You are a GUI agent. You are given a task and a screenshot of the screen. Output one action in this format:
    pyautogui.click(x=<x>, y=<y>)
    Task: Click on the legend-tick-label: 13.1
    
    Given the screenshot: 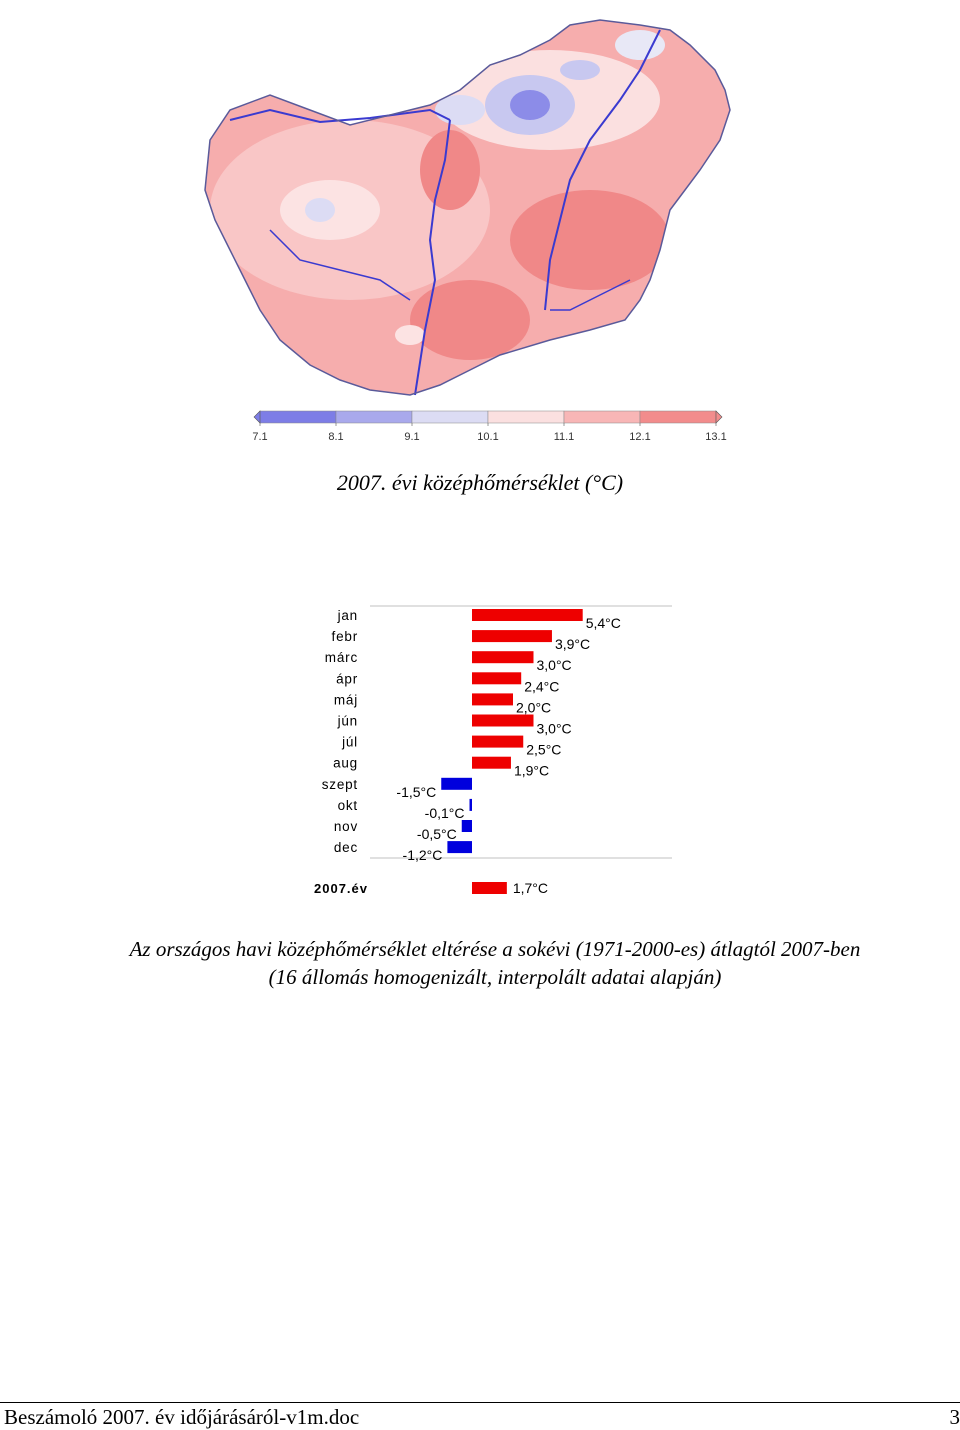 What is the action you would take?
    pyautogui.click(x=715, y=437)
    